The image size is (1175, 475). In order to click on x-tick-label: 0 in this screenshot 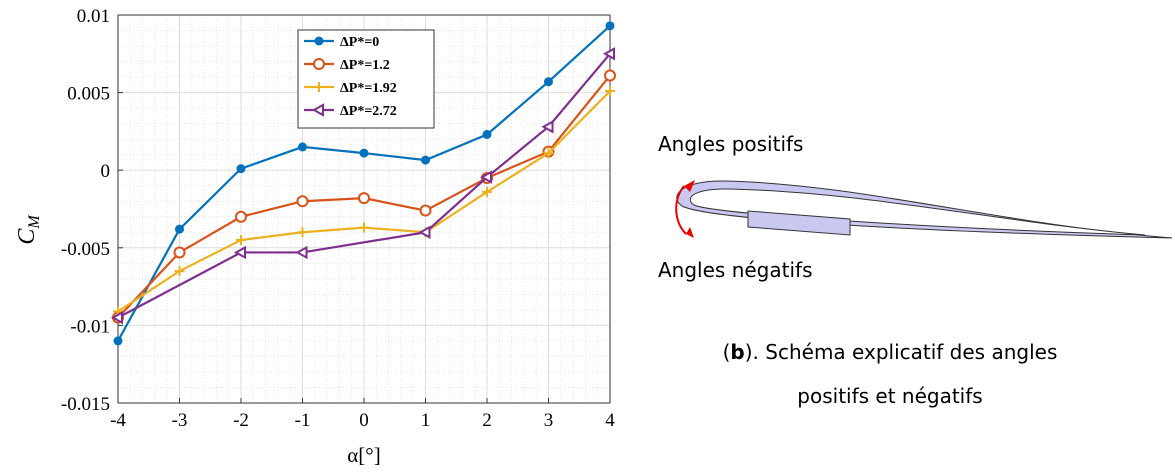, I will do `click(364, 420)`.